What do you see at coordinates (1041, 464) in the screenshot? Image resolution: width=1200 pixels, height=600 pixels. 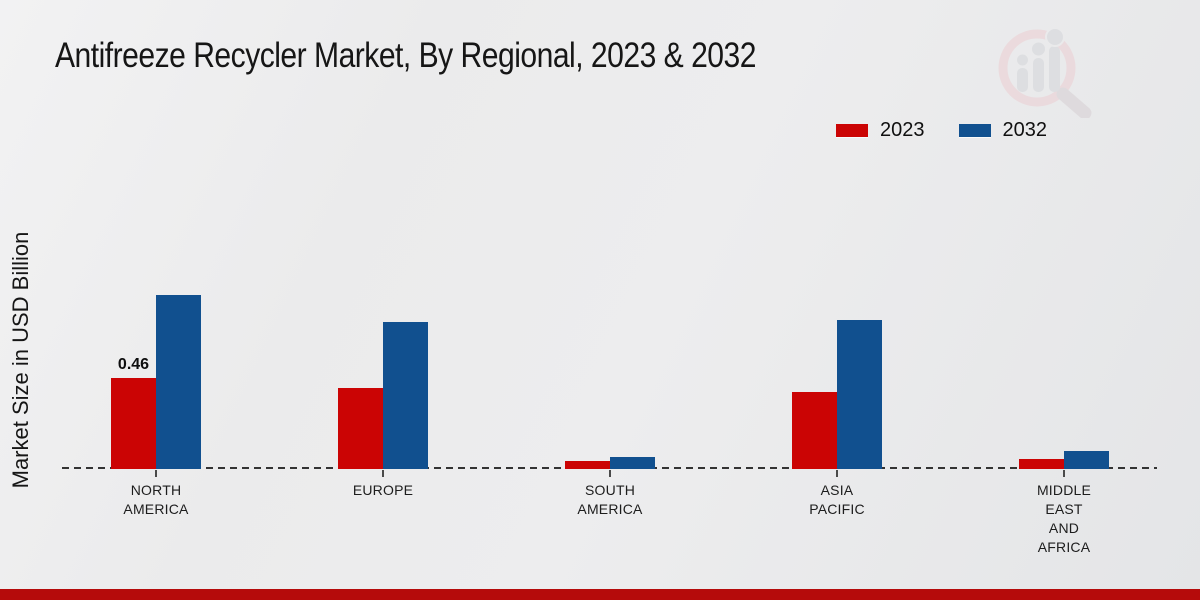 I see `bar-2023-middle-east-and-africa` at bounding box center [1041, 464].